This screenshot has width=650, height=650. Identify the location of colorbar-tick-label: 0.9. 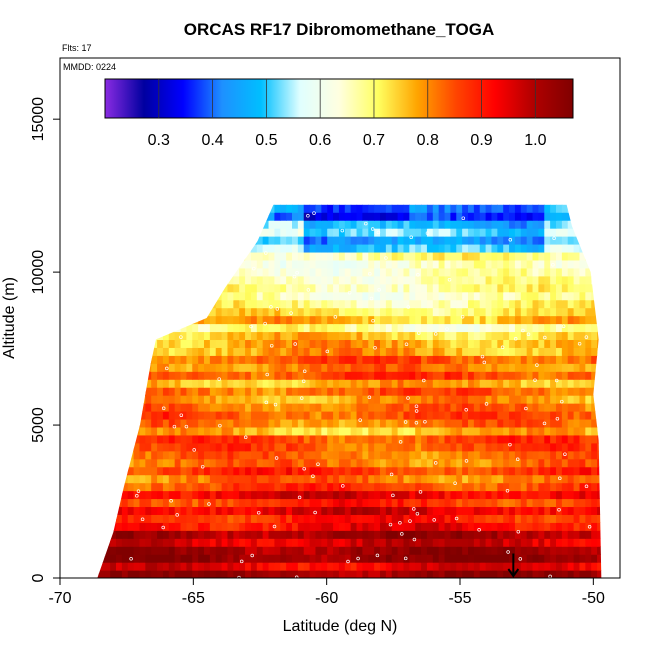
(481, 140).